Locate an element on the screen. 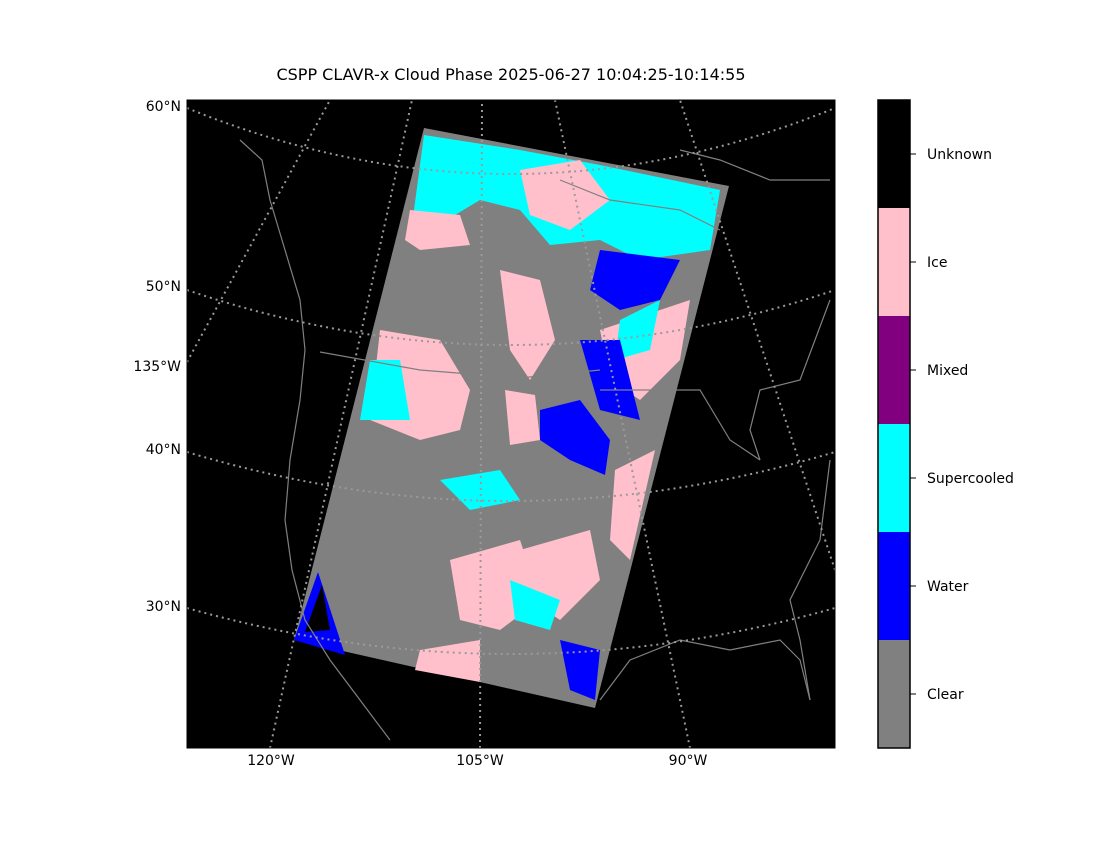  lon-label: 90°W is located at coordinates (688, 761).